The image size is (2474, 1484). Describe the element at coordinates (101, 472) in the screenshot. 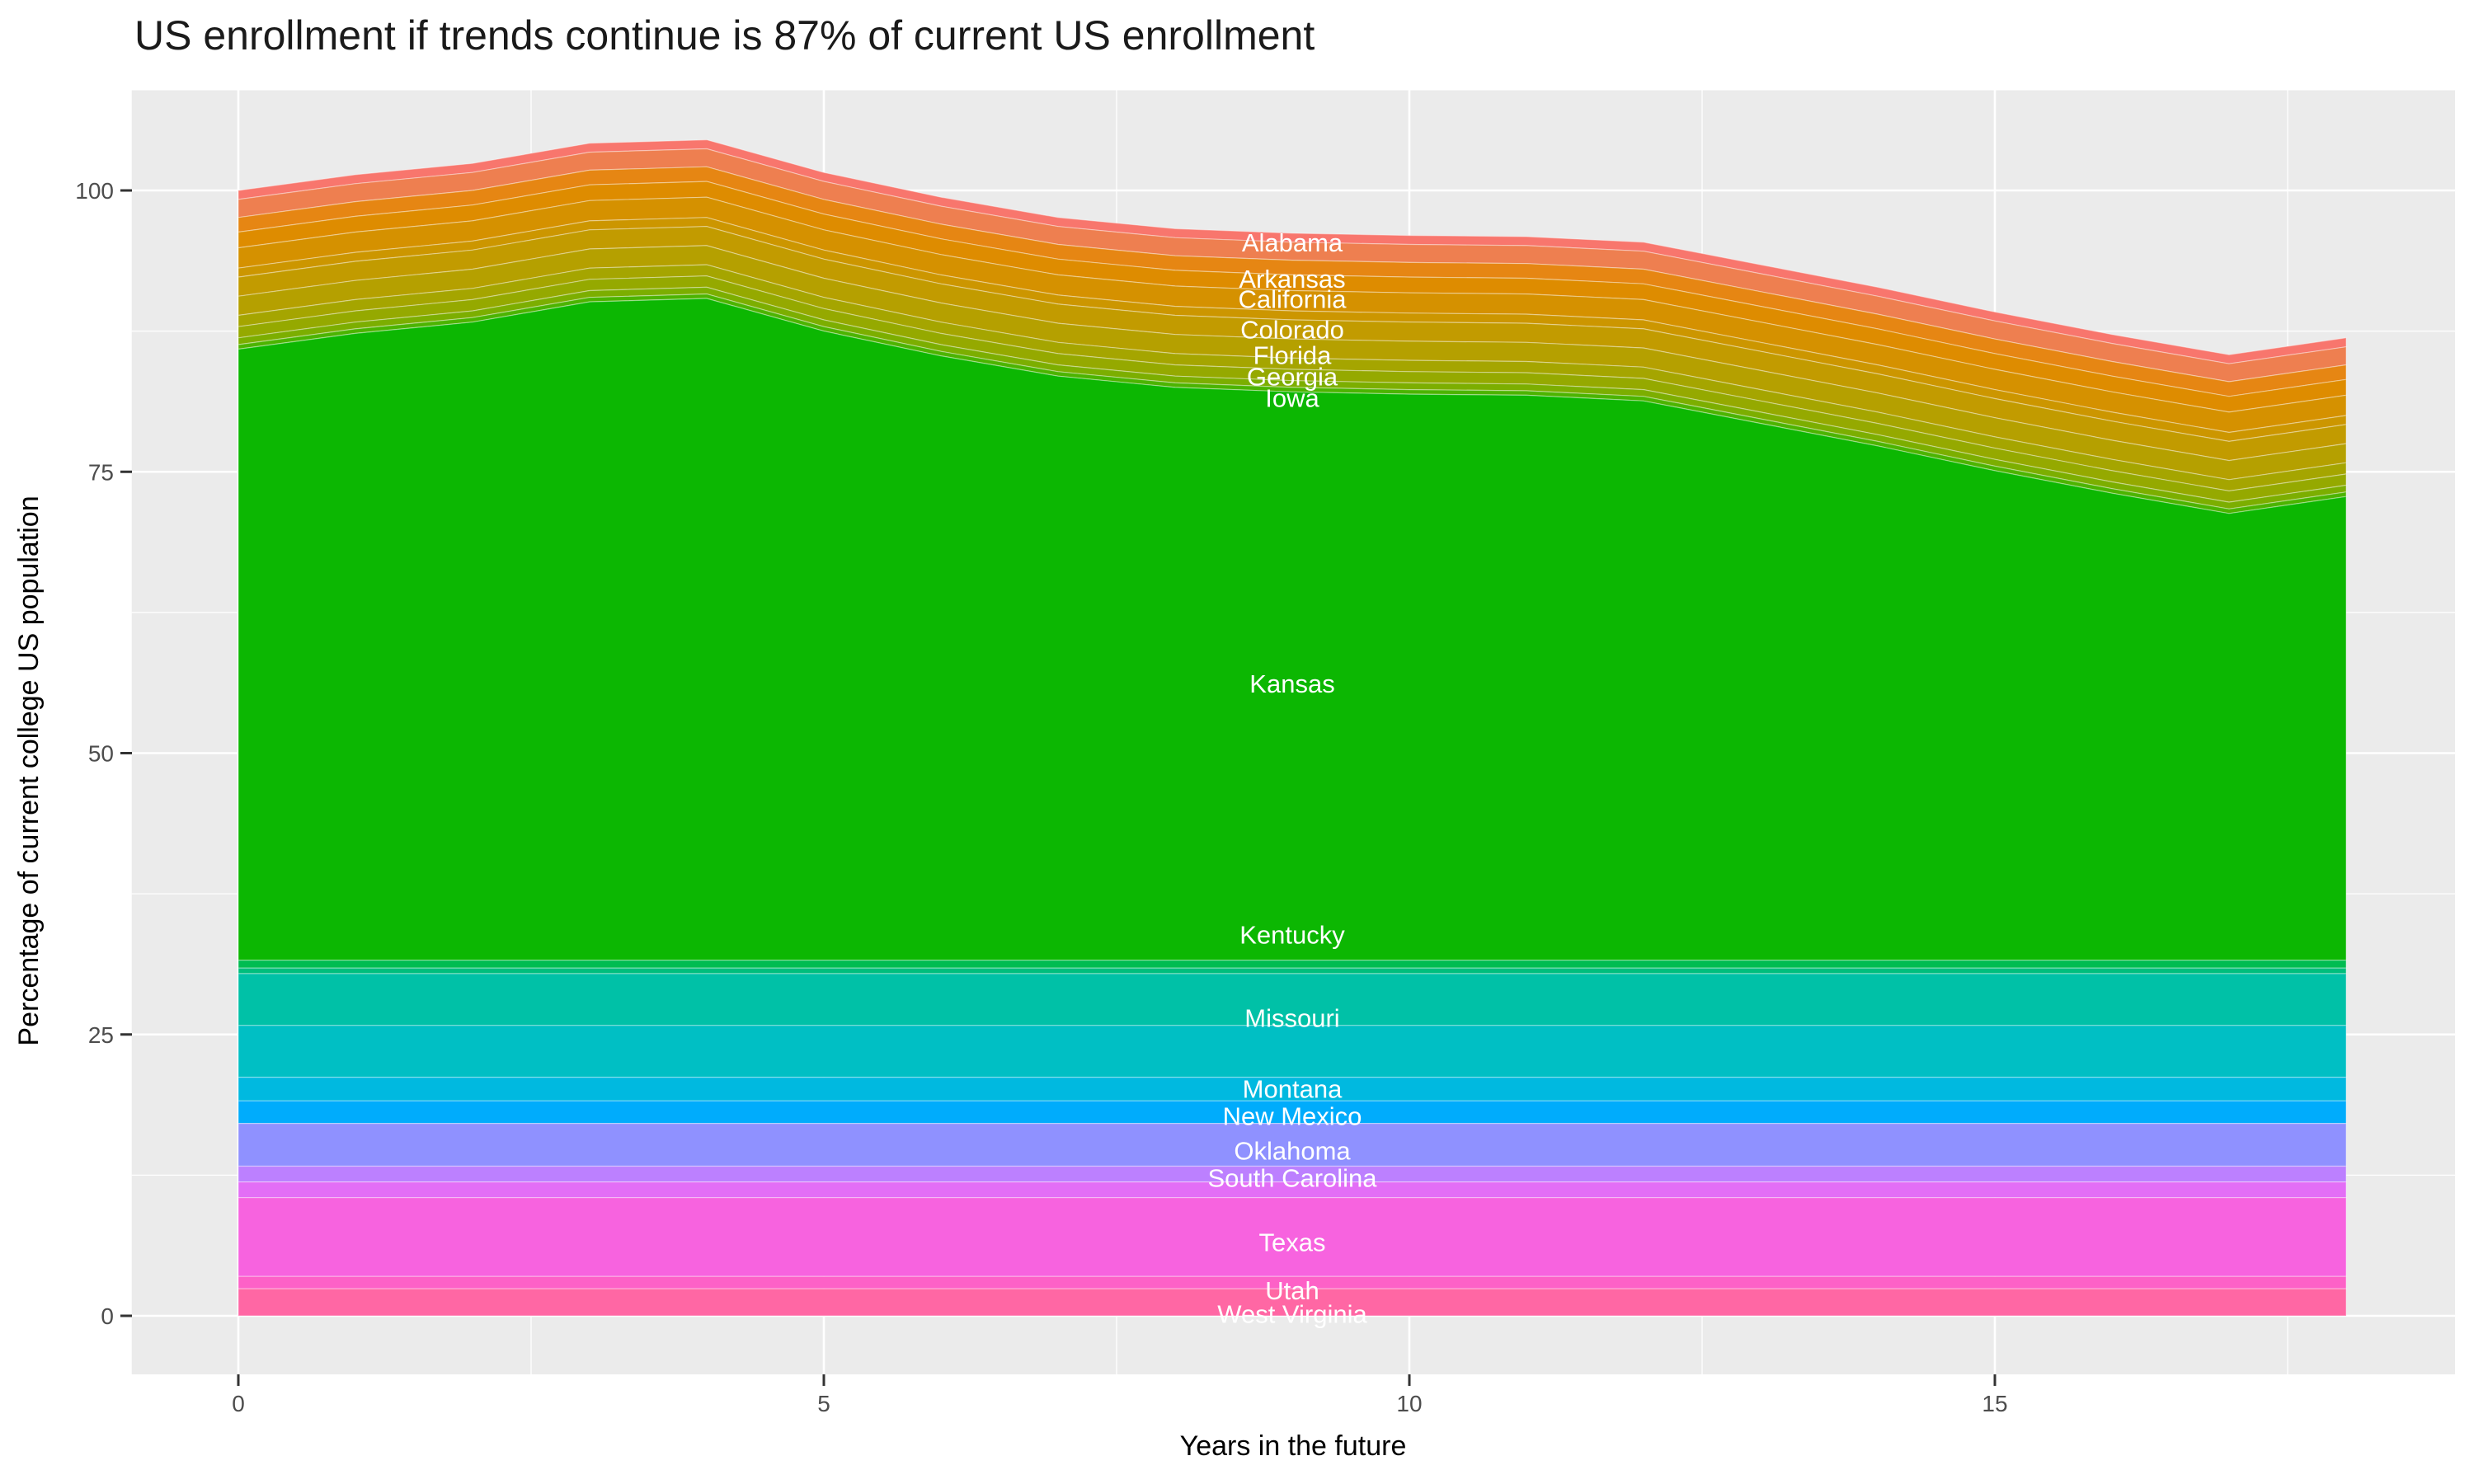

I see `y-tick-label: 75` at that location.